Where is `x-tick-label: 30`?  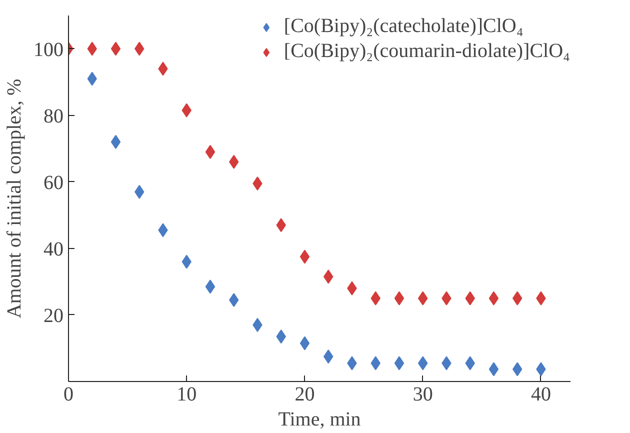 x-tick-label: 30 is located at coordinates (422, 395).